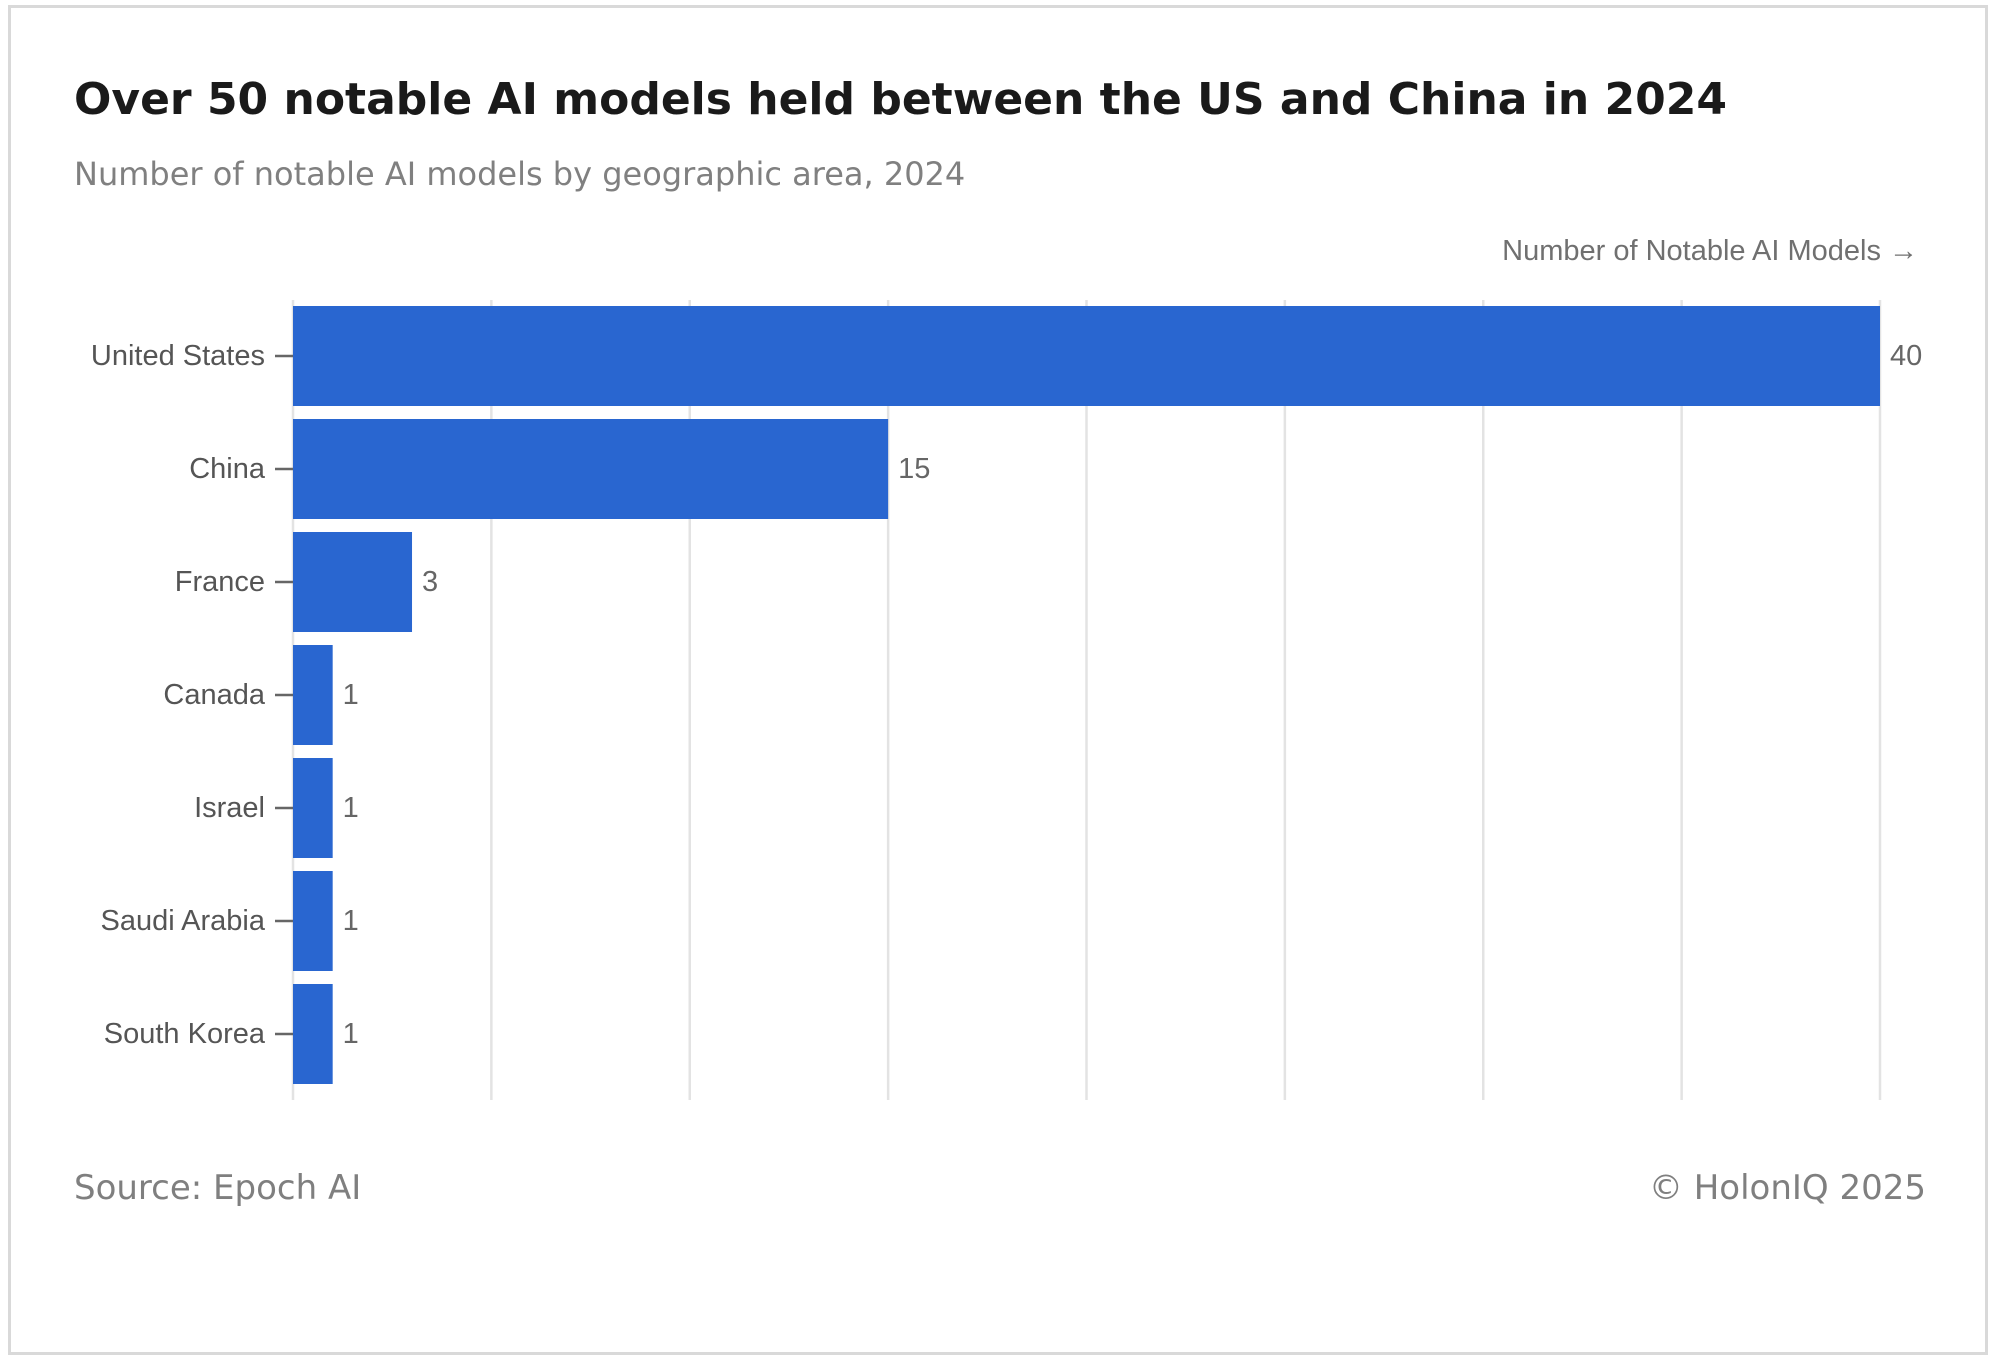 This screenshot has width=2000, height=1362. I want to click on source-note: Source: Epoch AI, so click(218, 1188).